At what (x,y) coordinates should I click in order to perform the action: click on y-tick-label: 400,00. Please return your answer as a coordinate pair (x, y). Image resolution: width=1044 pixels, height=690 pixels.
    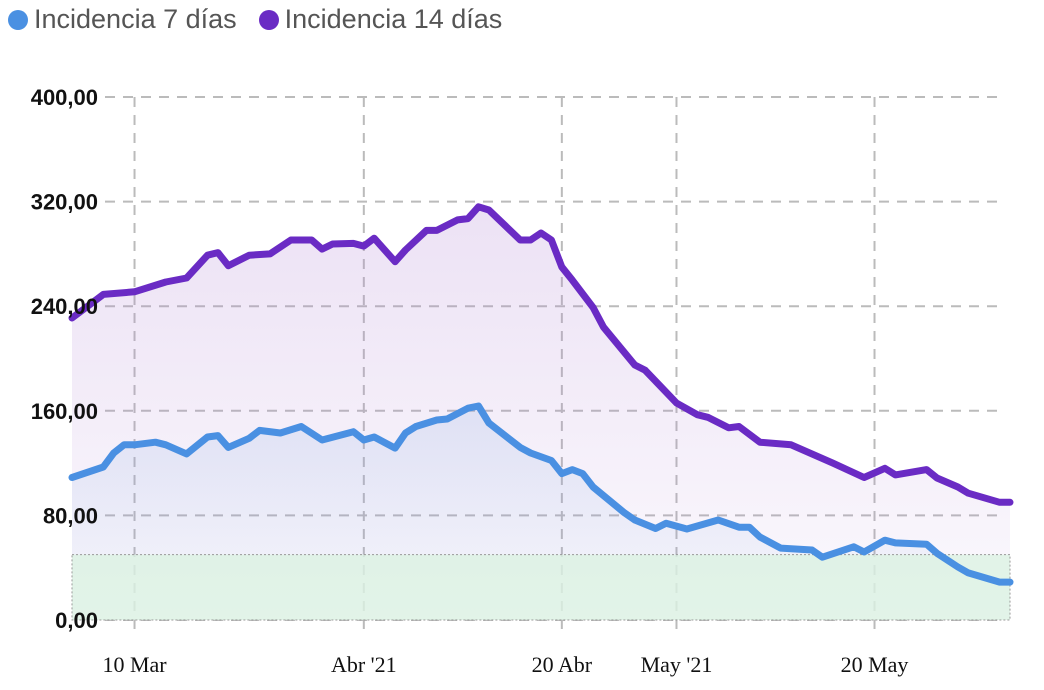
    Looking at the image, I should click on (64, 97).